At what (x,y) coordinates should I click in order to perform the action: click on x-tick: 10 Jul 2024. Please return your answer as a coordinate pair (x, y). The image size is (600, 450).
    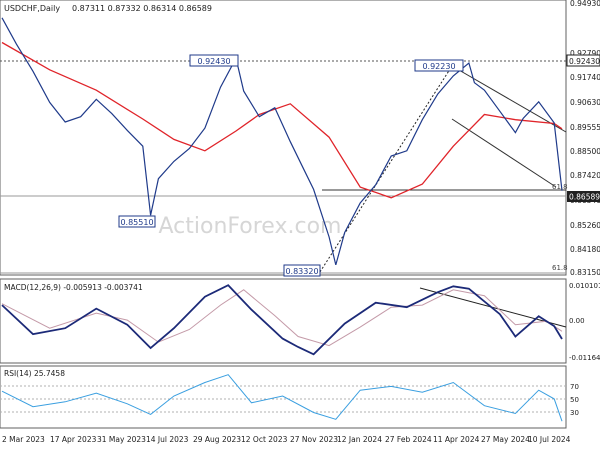
    Looking at the image, I should click on (549, 439).